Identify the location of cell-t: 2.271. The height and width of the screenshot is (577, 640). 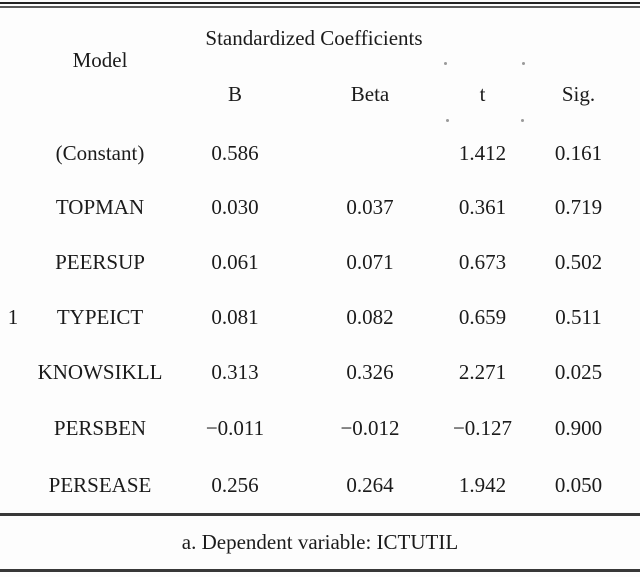
(482, 371).